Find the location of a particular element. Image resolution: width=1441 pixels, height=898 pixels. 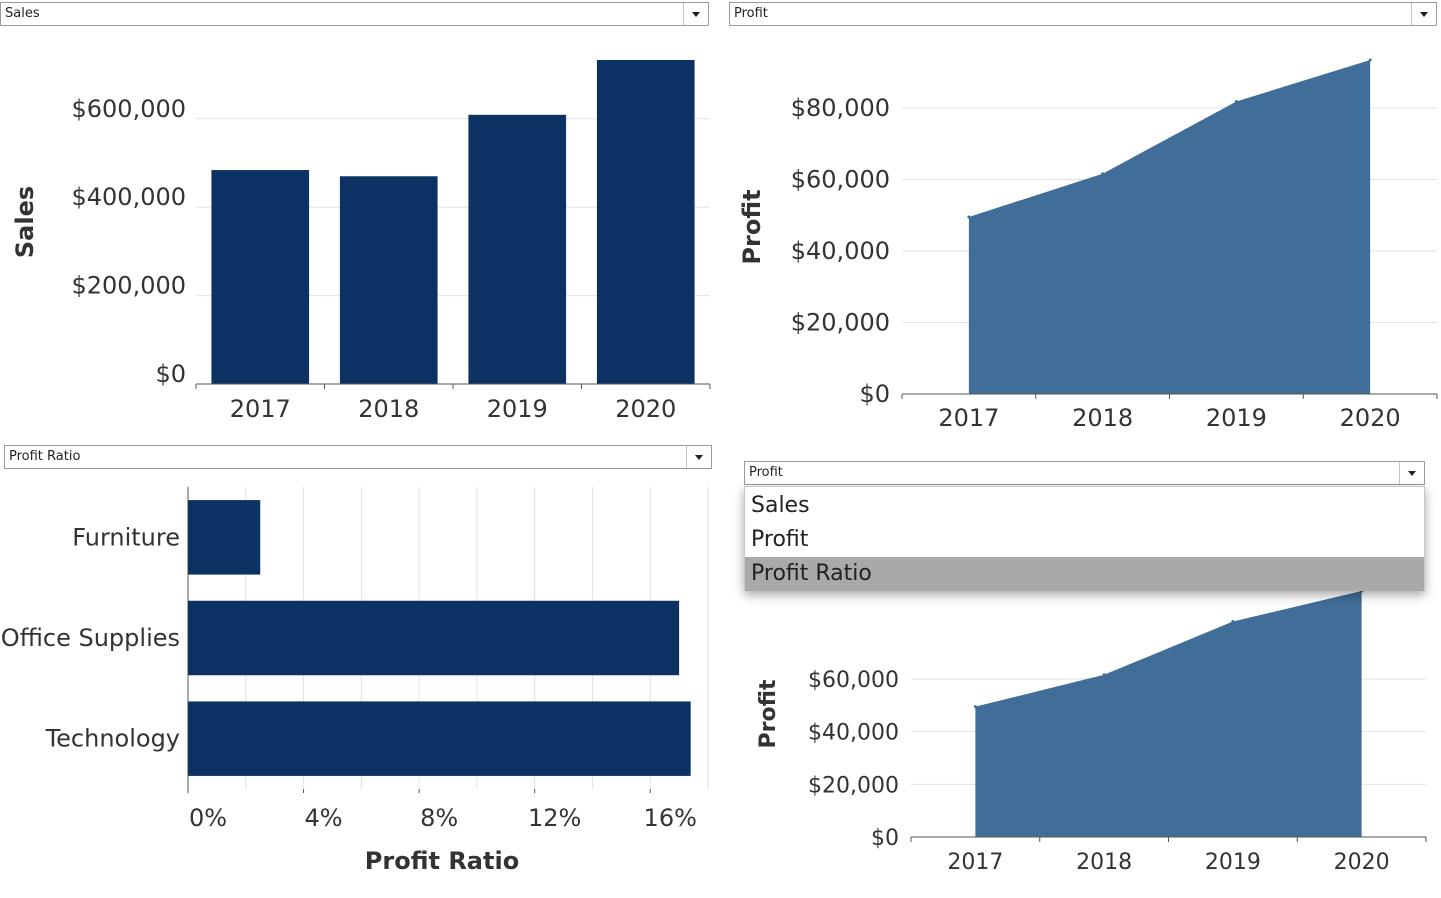

x-tick-label: 4% is located at coordinates (324, 818).